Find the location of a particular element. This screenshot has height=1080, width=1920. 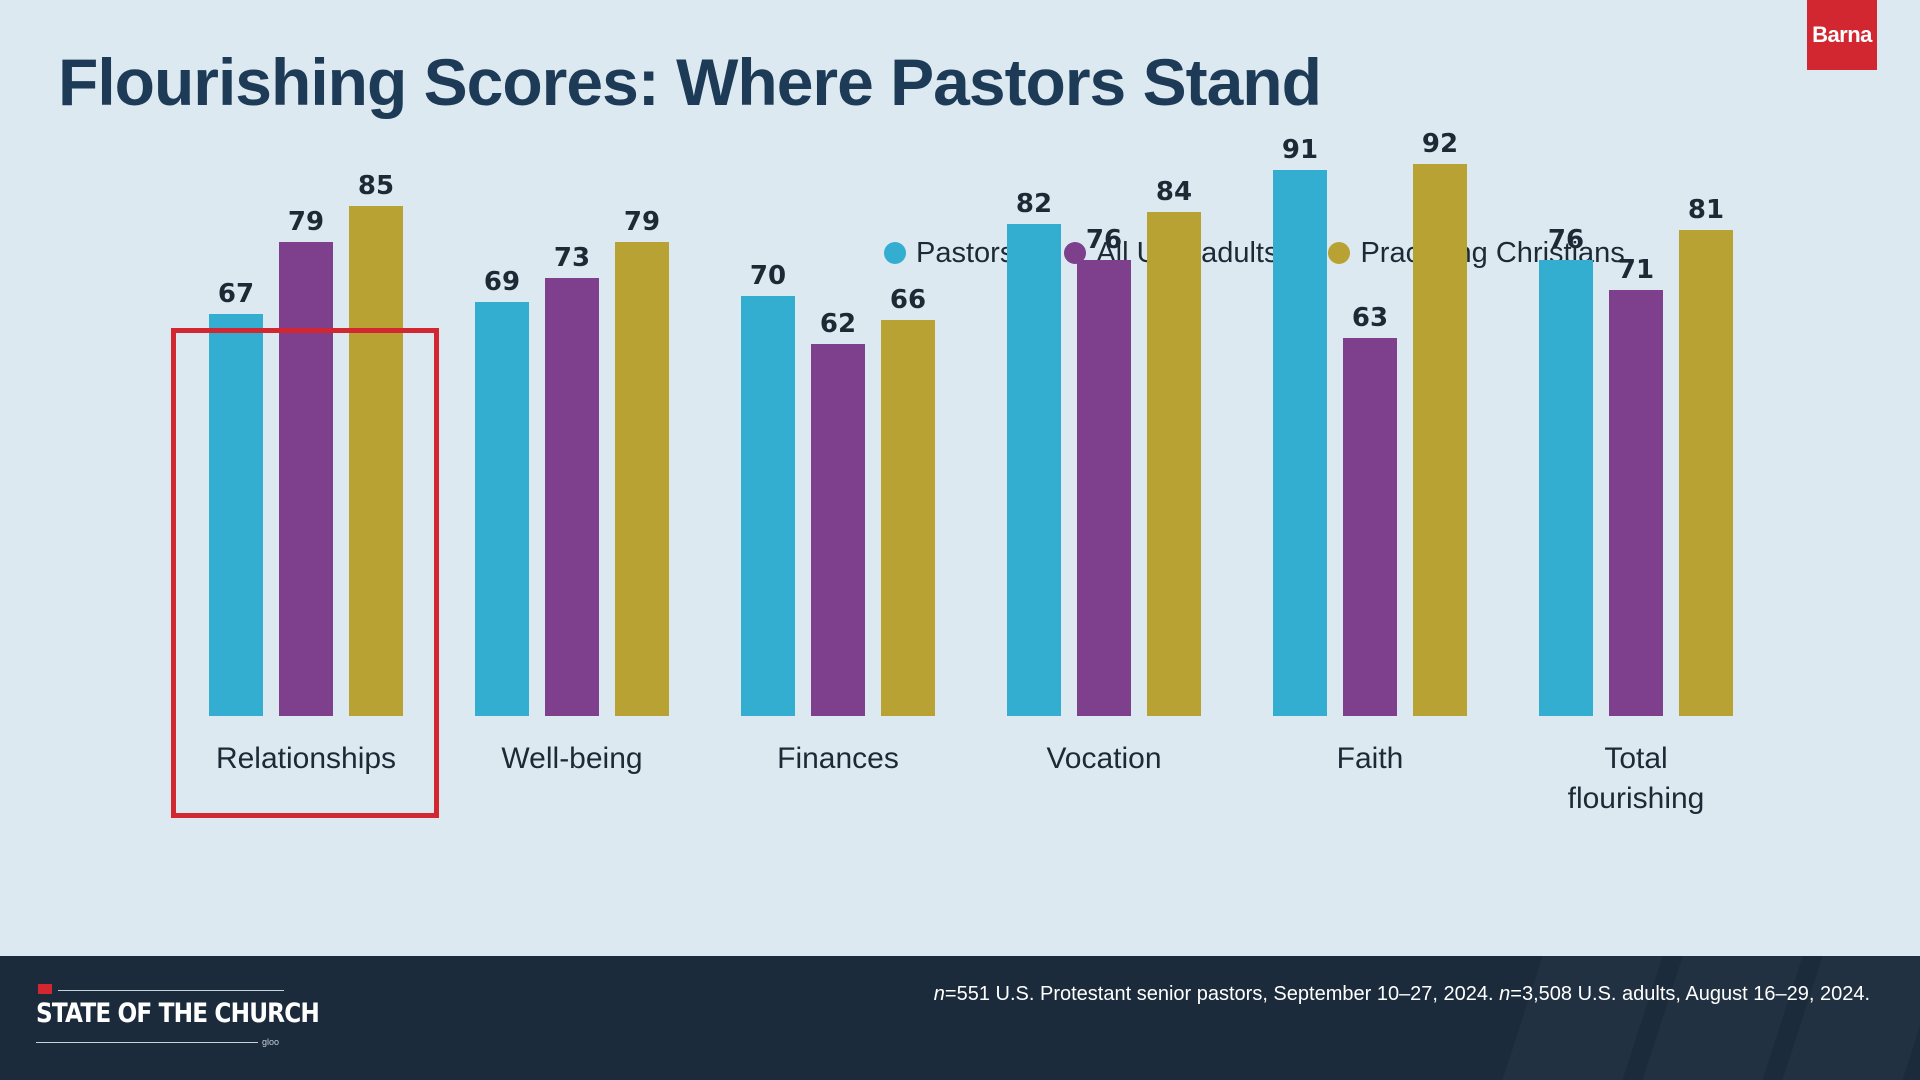

value-label-total-flourishing-all-u-s-adults: 71 is located at coordinates (1636, 270).